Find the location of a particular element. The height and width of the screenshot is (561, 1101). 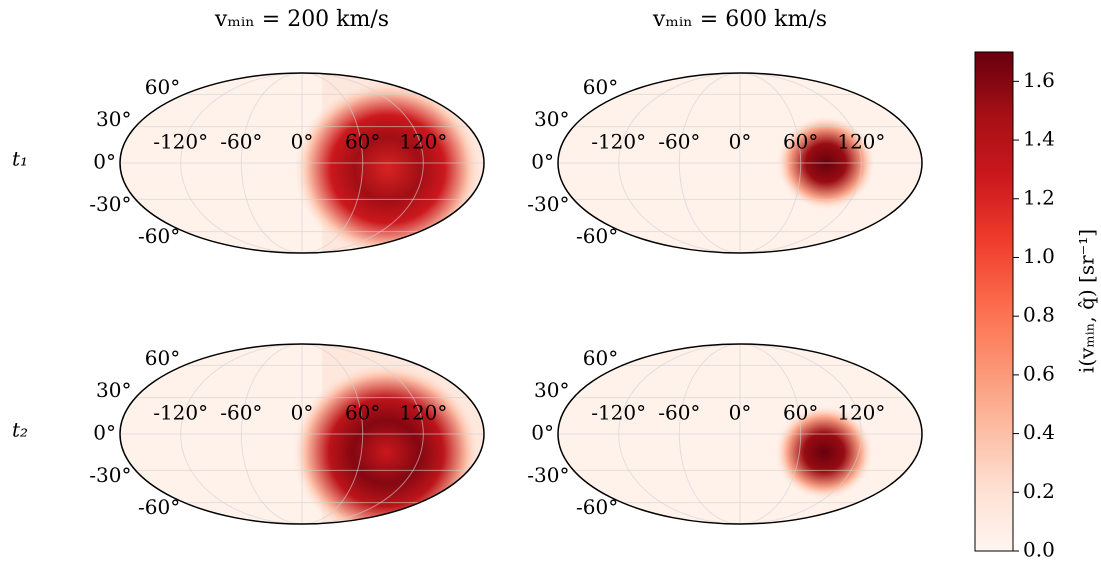

colorbar-tick-label: 0.8 is located at coordinates (1039, 315).